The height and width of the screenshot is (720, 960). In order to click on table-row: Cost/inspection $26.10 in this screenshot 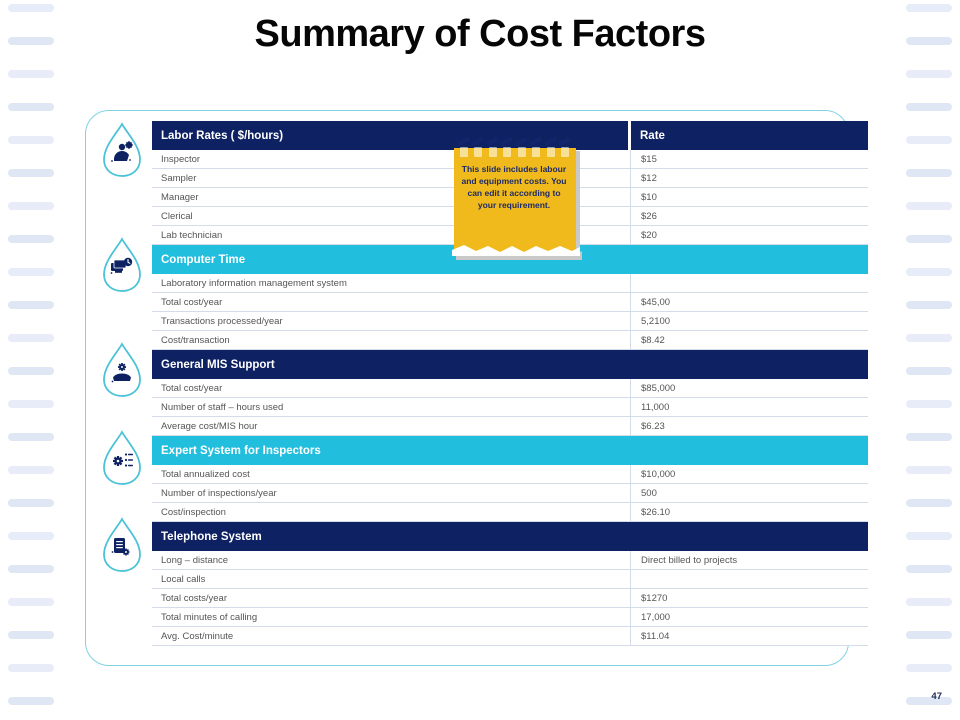, I will do `click(510, 512)`.